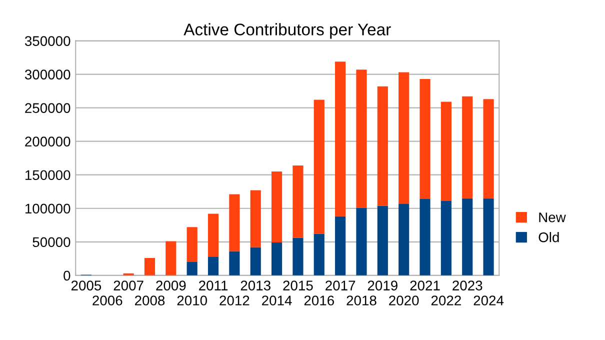 This screenshot has height=340, width=605. I want to click on x-tick-label: 2008, so click(149, 301).